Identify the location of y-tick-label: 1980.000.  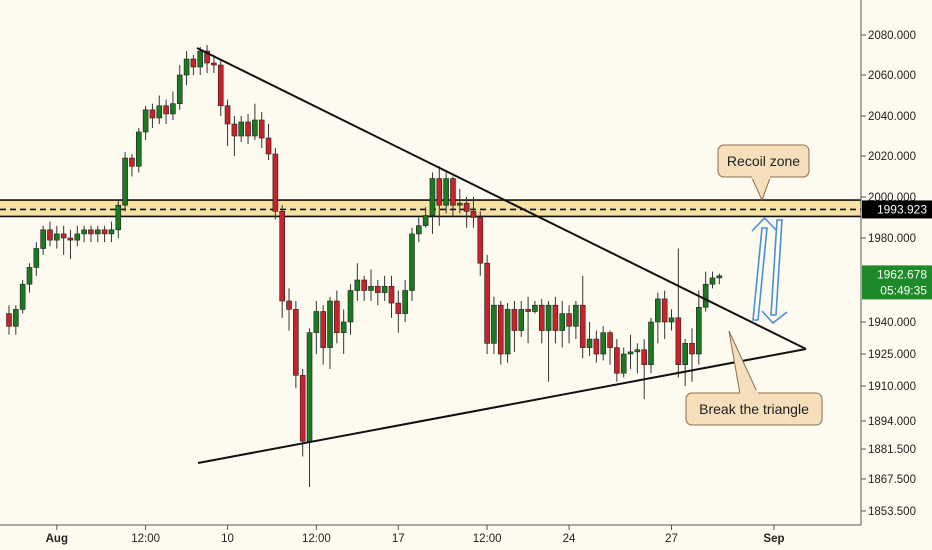
(892, 239).